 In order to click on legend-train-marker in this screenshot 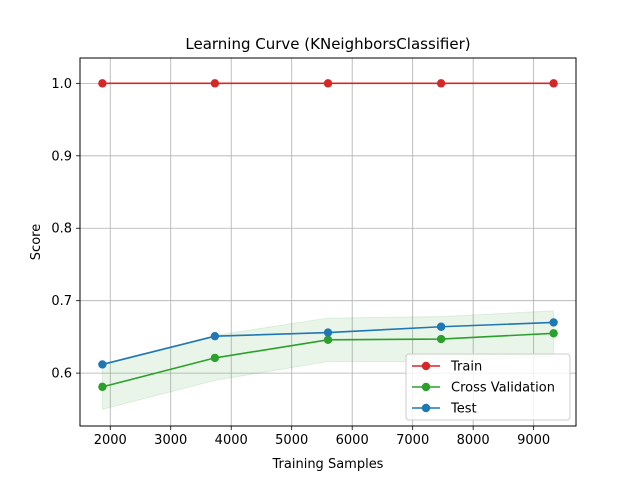, I will do `click(426, 366)`.